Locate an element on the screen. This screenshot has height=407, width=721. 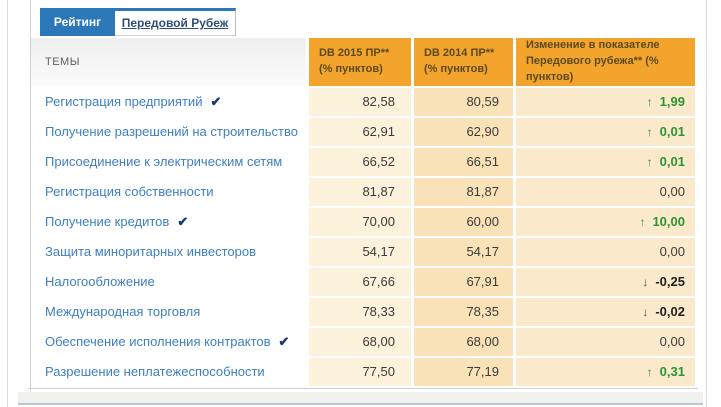
change-cell: ↑ 0,31 is located at coordinates (605, 371).